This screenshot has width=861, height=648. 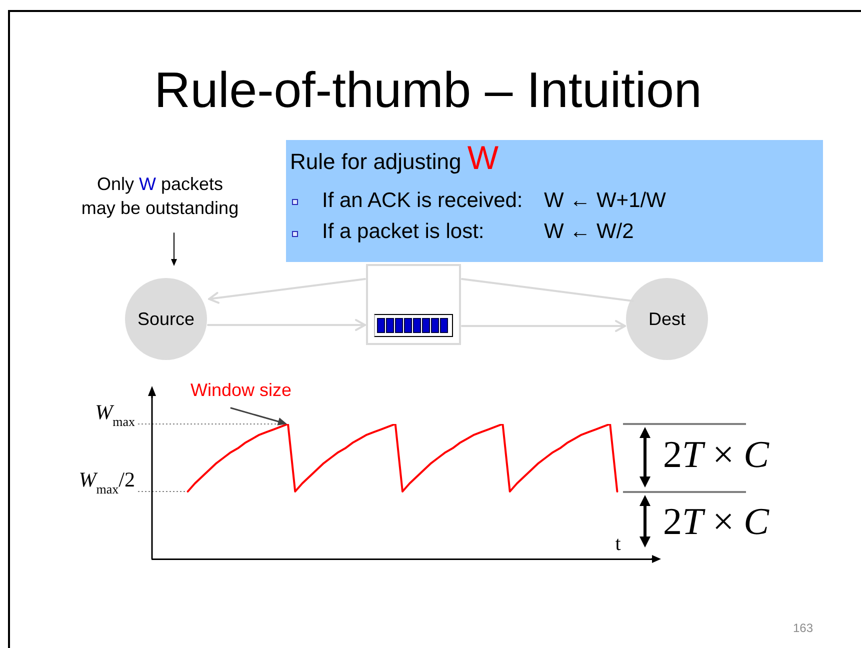 I want to click on text: If an ACK is received:, so click(x=422, y=200).